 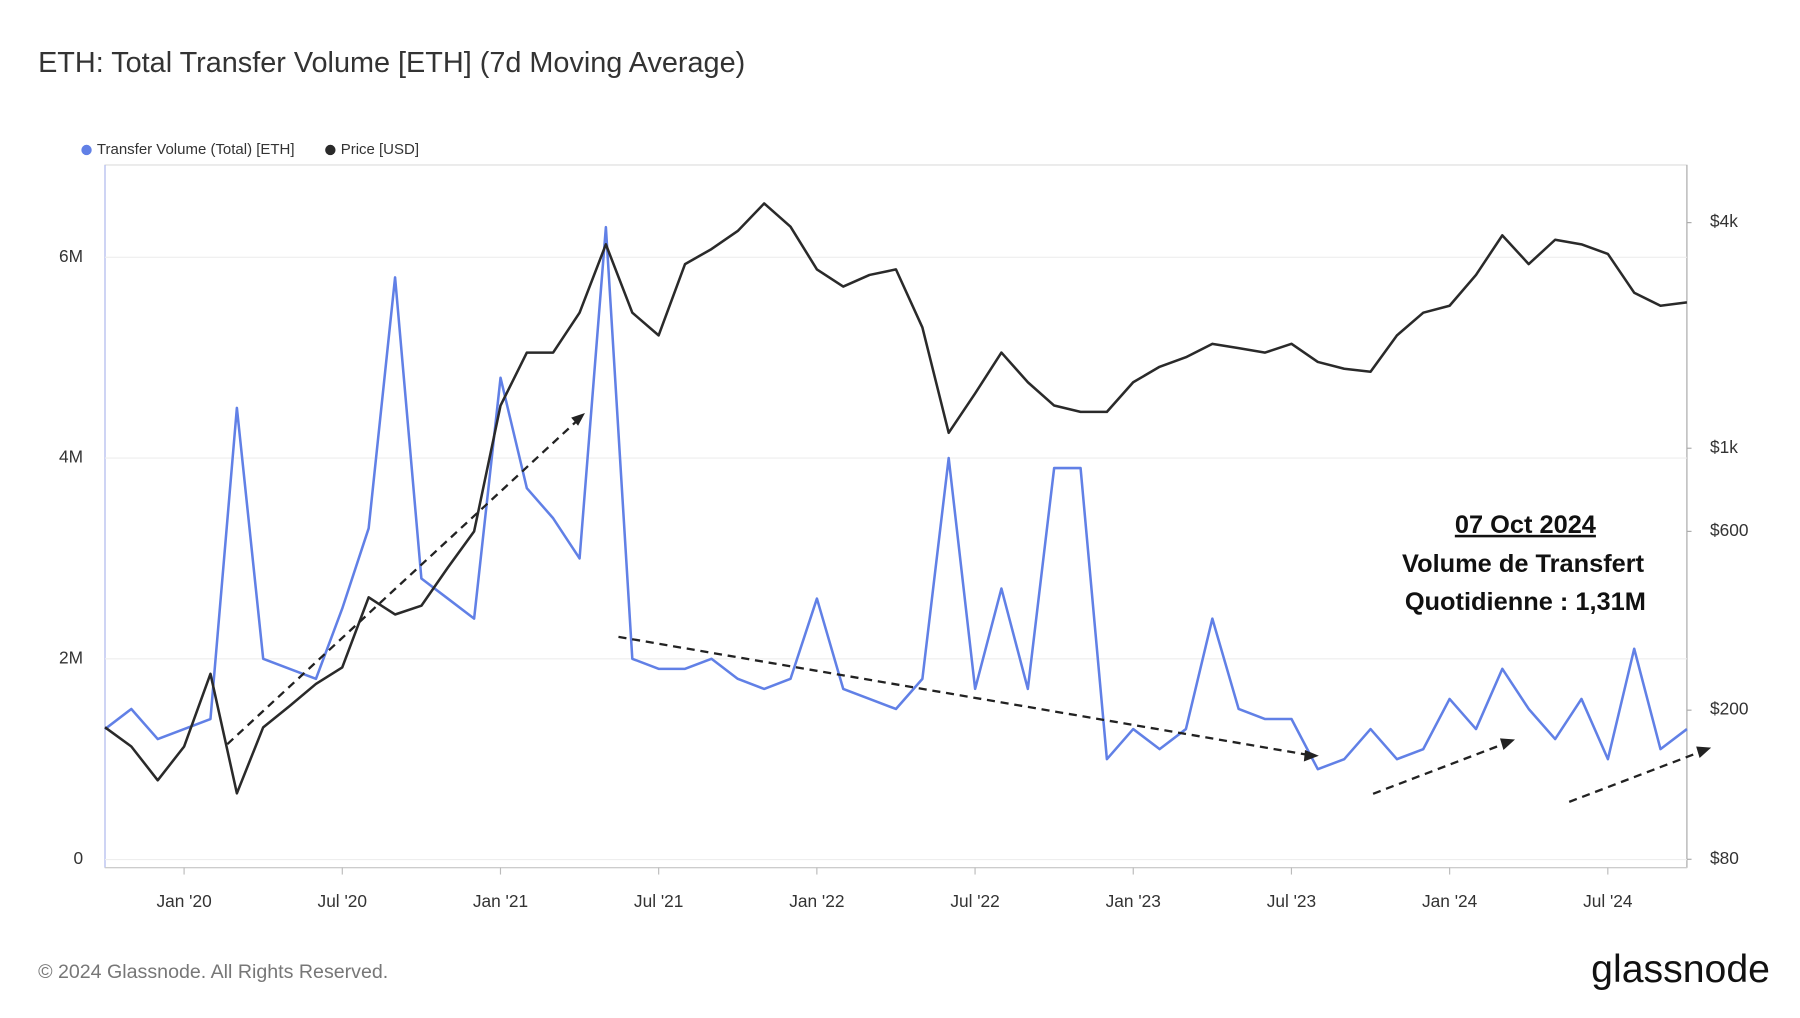 What do you see at coordinates (1724, 221) in the screenshot?
I see `y2-tick-label: $4k` at bounding box center [1724, 221].